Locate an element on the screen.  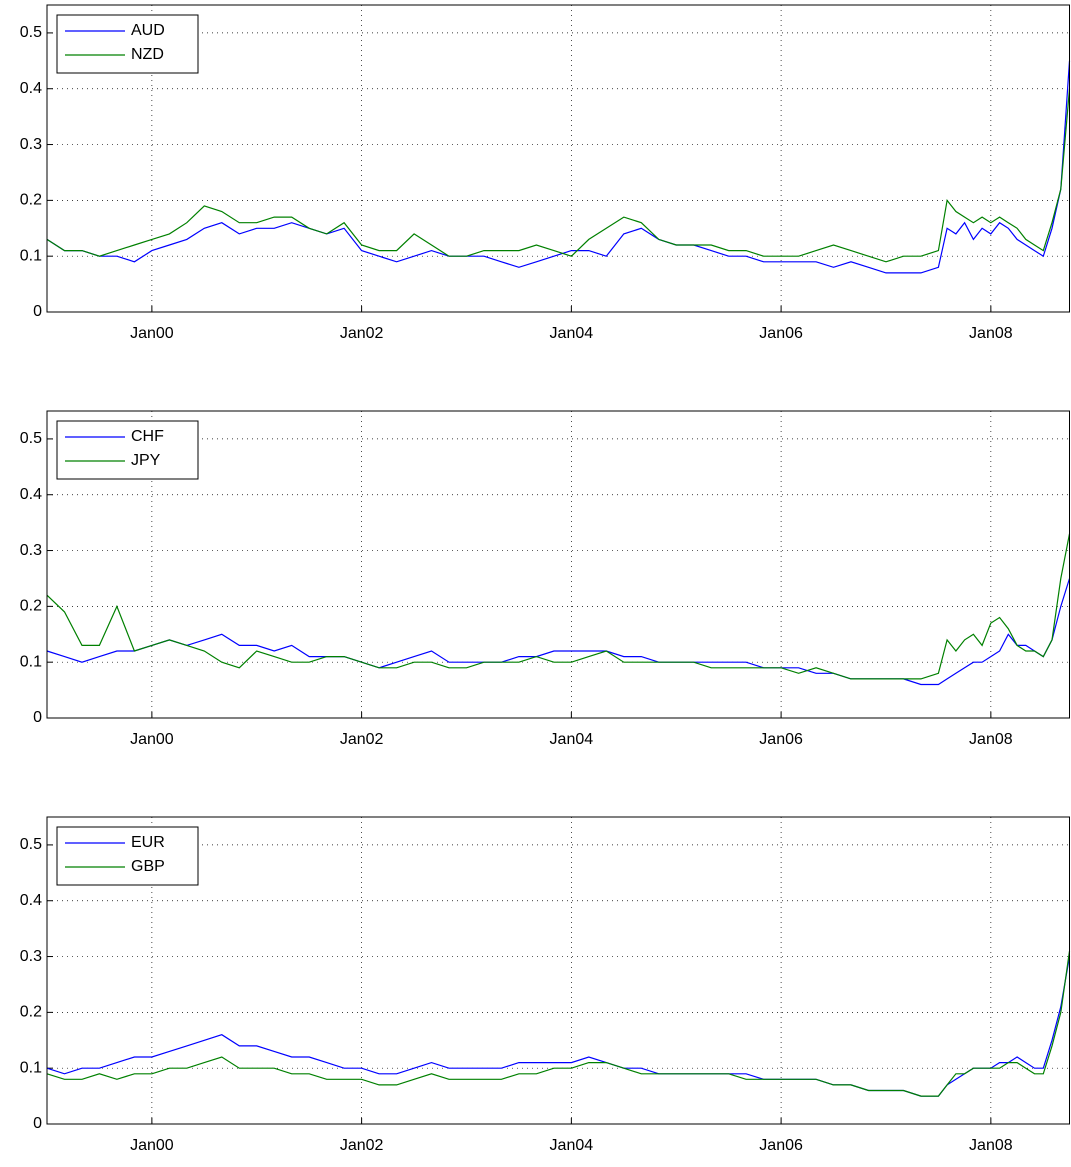
legend: EUR GBP is located at coordinates (127, 856).